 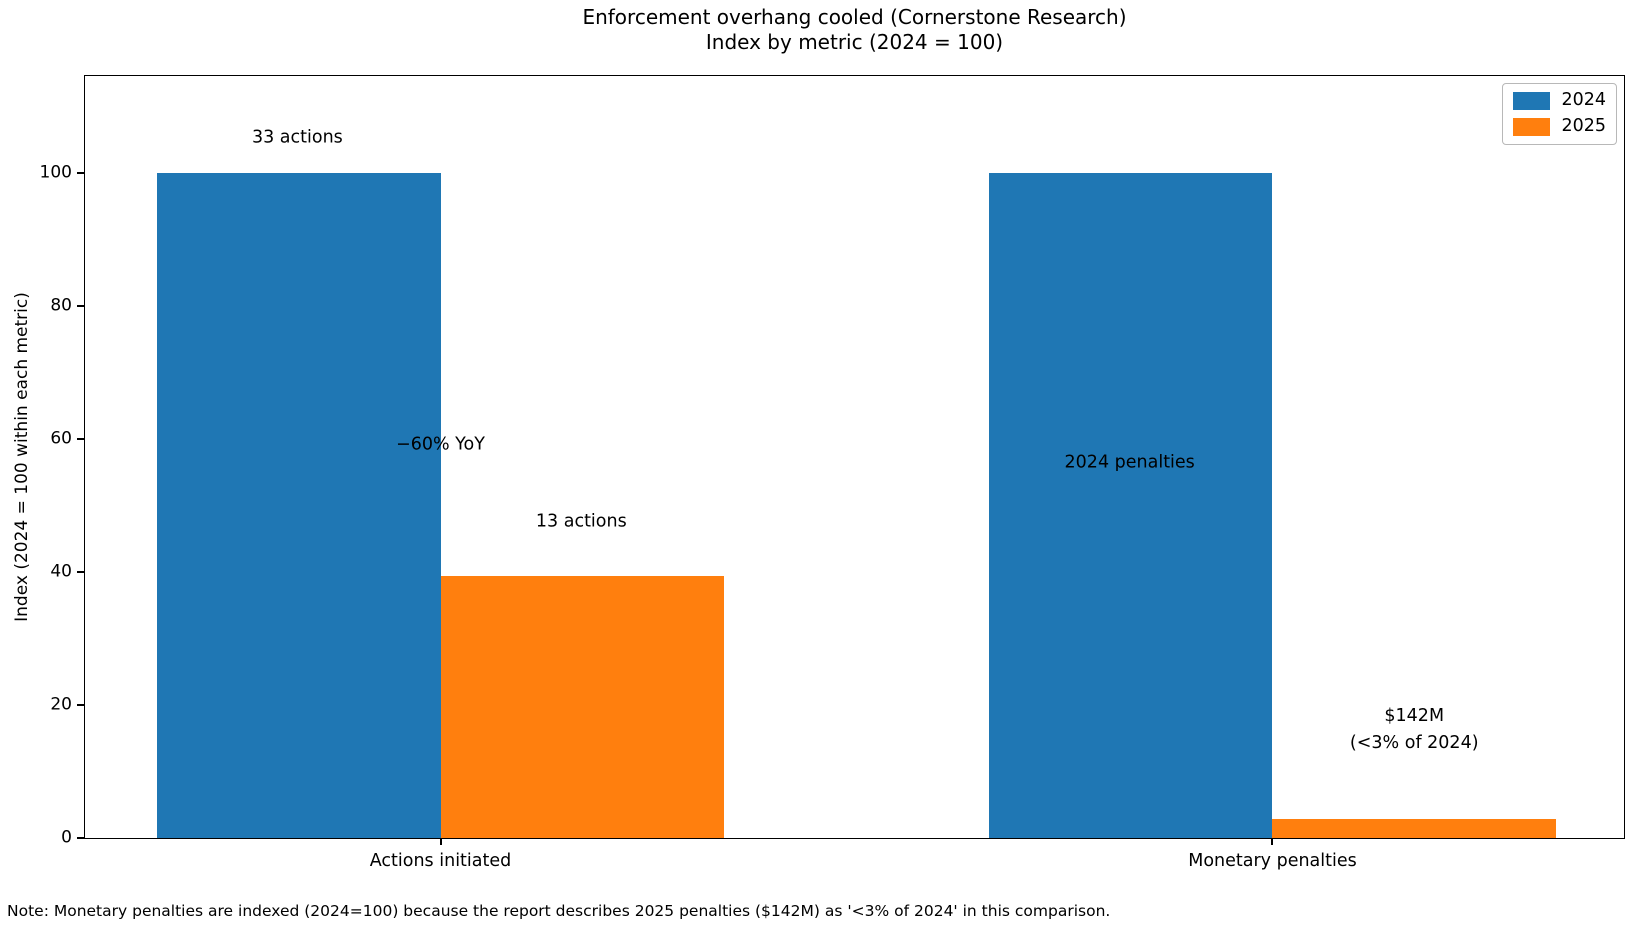 I want to click on annotation-2024-penalties: 2024 penalties, so click(x=1129, y=462).